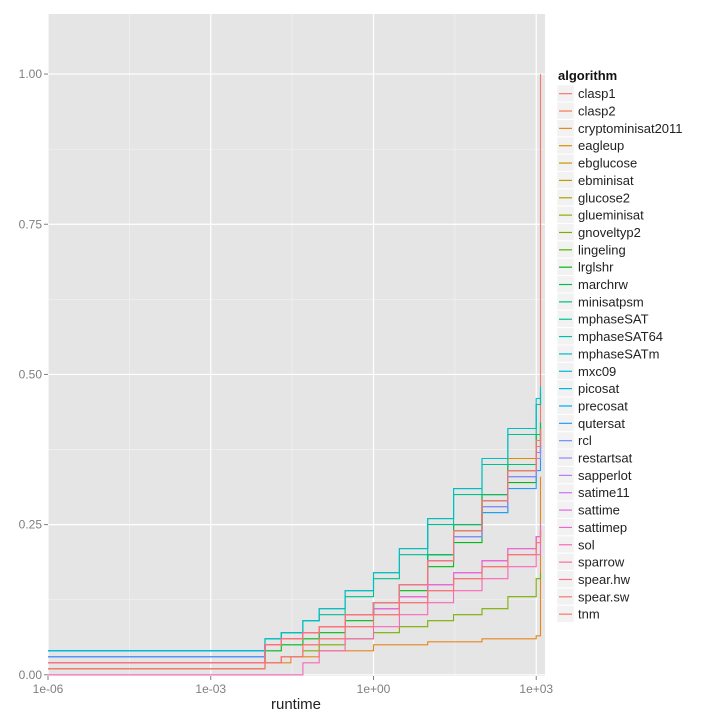 This screenshot has height=720, width=720. I want to click on y-tick-label: 1.00, so click(31, 74).